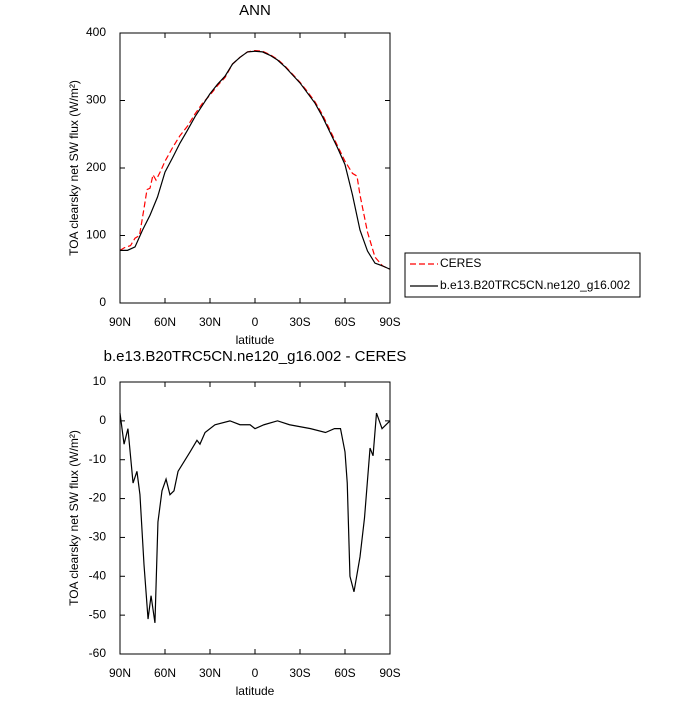 This screenshot has height=705, width=700. Describe the element at coordinates (460, 263) in the screenshot. I see `legend-label: CERES` at that location.